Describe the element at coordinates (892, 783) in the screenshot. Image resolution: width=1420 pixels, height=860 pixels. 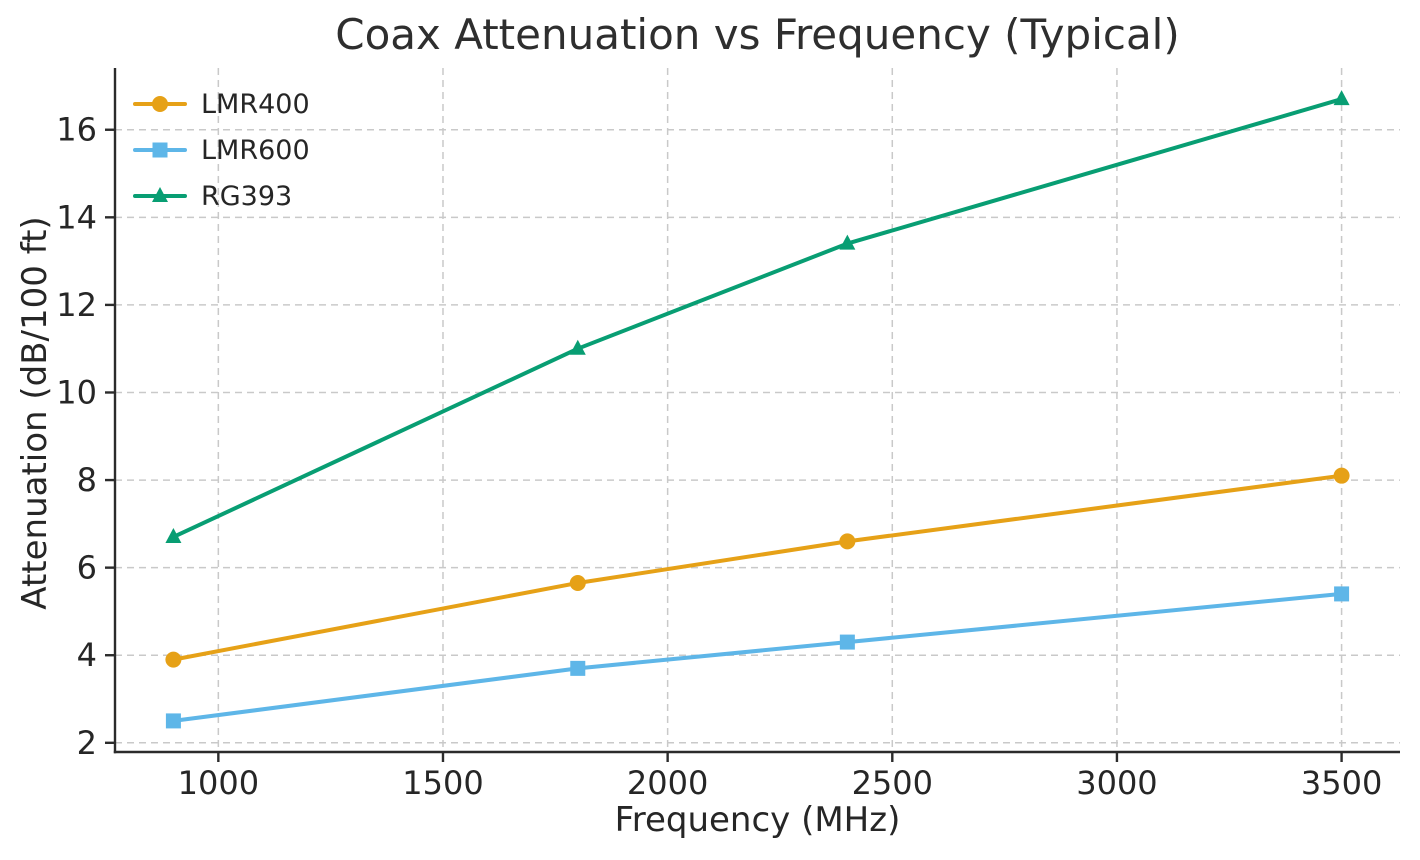
I see `x-tick-label: 2500` at that location.